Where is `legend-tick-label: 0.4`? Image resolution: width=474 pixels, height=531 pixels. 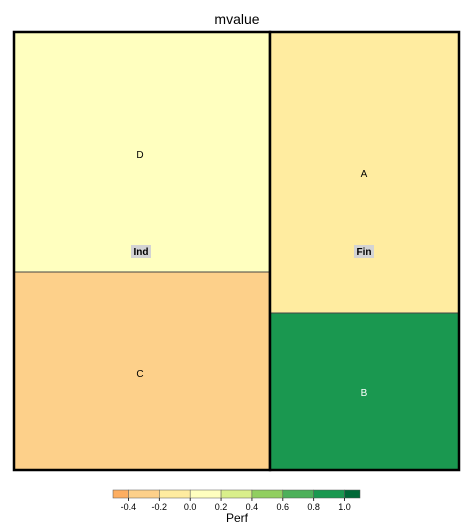 legend-tick-label: 0.4 is located at coordinates (252, 507).